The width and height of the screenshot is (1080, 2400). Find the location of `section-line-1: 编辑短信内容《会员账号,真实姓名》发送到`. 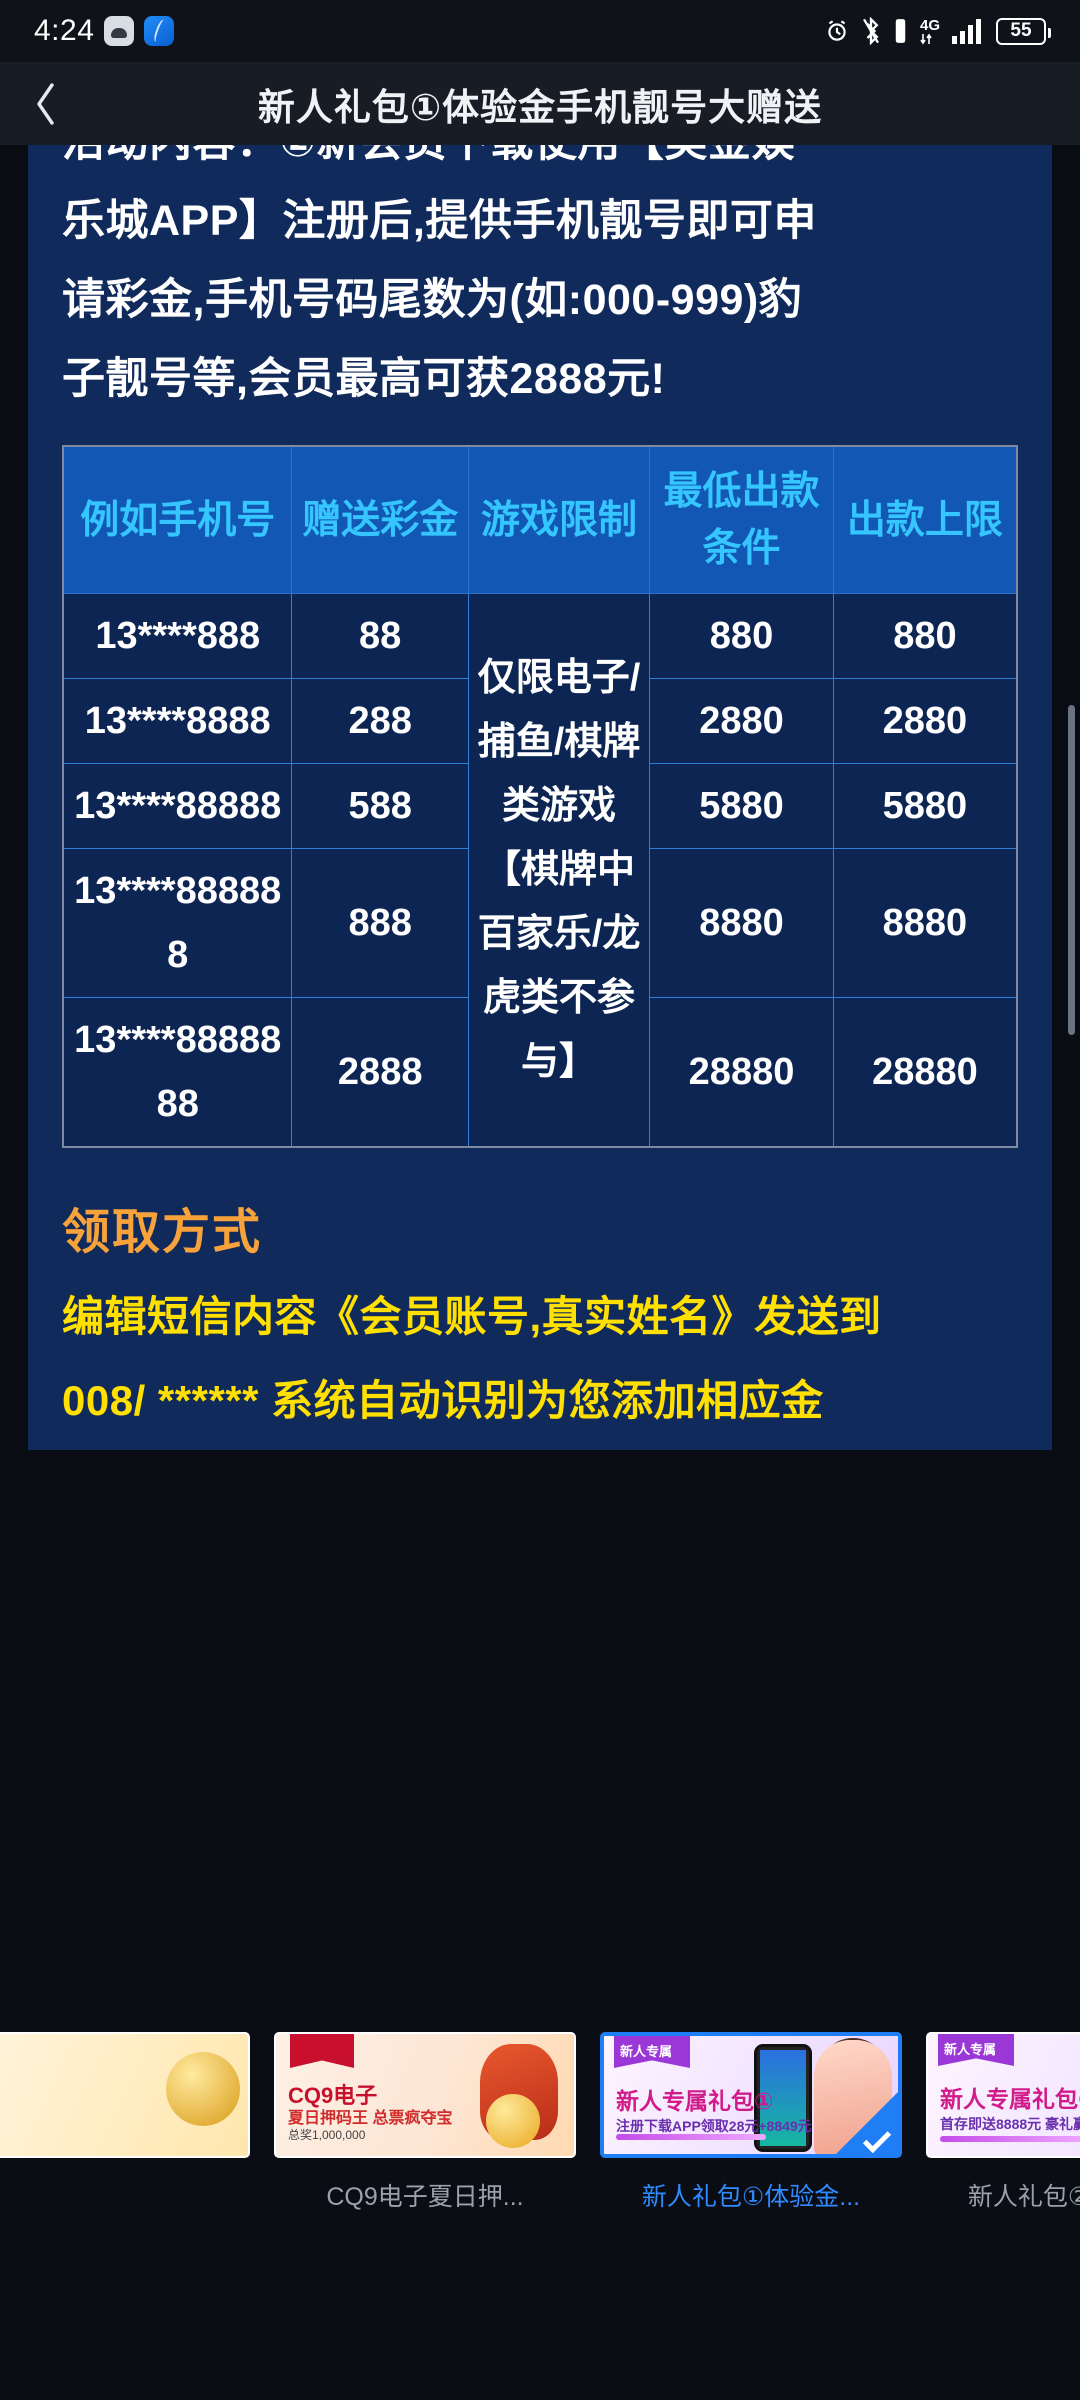

section-line-1: 编辑短信内容《会员账号,真实姓名》发送到 is located at coordinates (472, 1316).